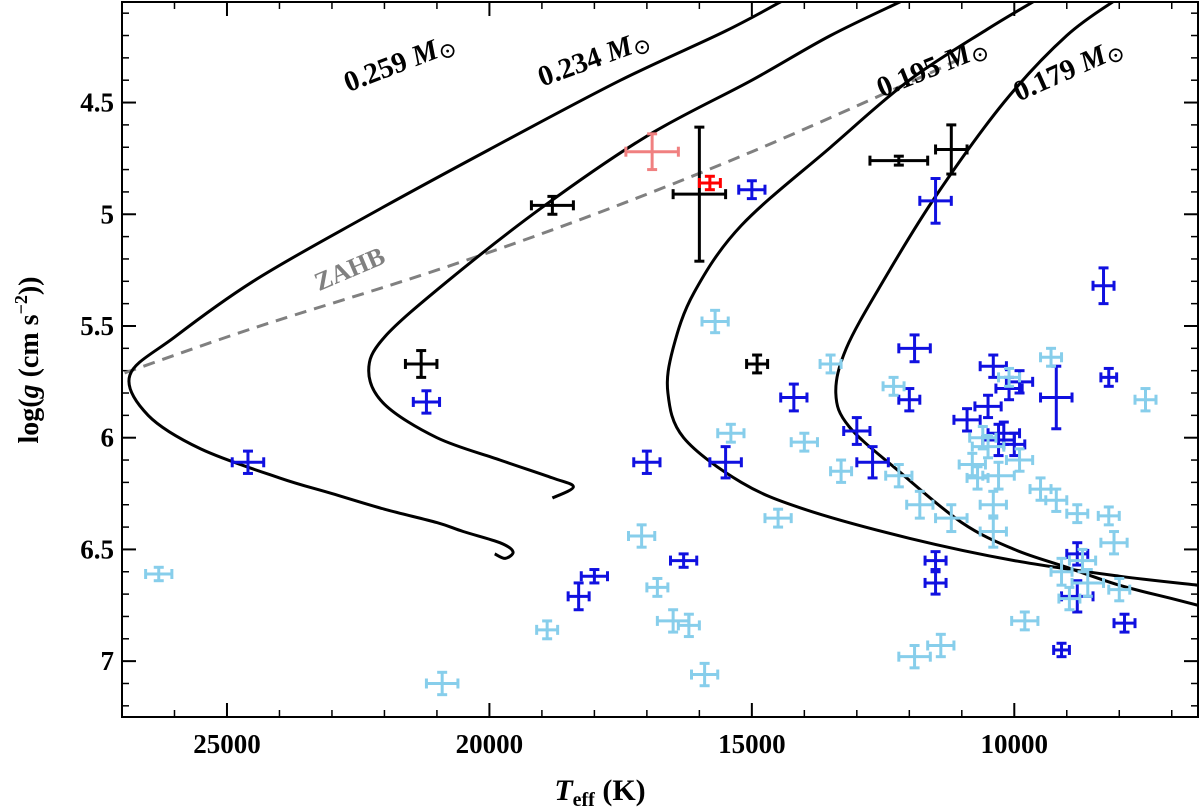 The image size is (1200, 811). What do you see at coordinates (29, 420) in the screenshot?
I see `y-axis-label-pre: log(` at bounding box center [29, 420].